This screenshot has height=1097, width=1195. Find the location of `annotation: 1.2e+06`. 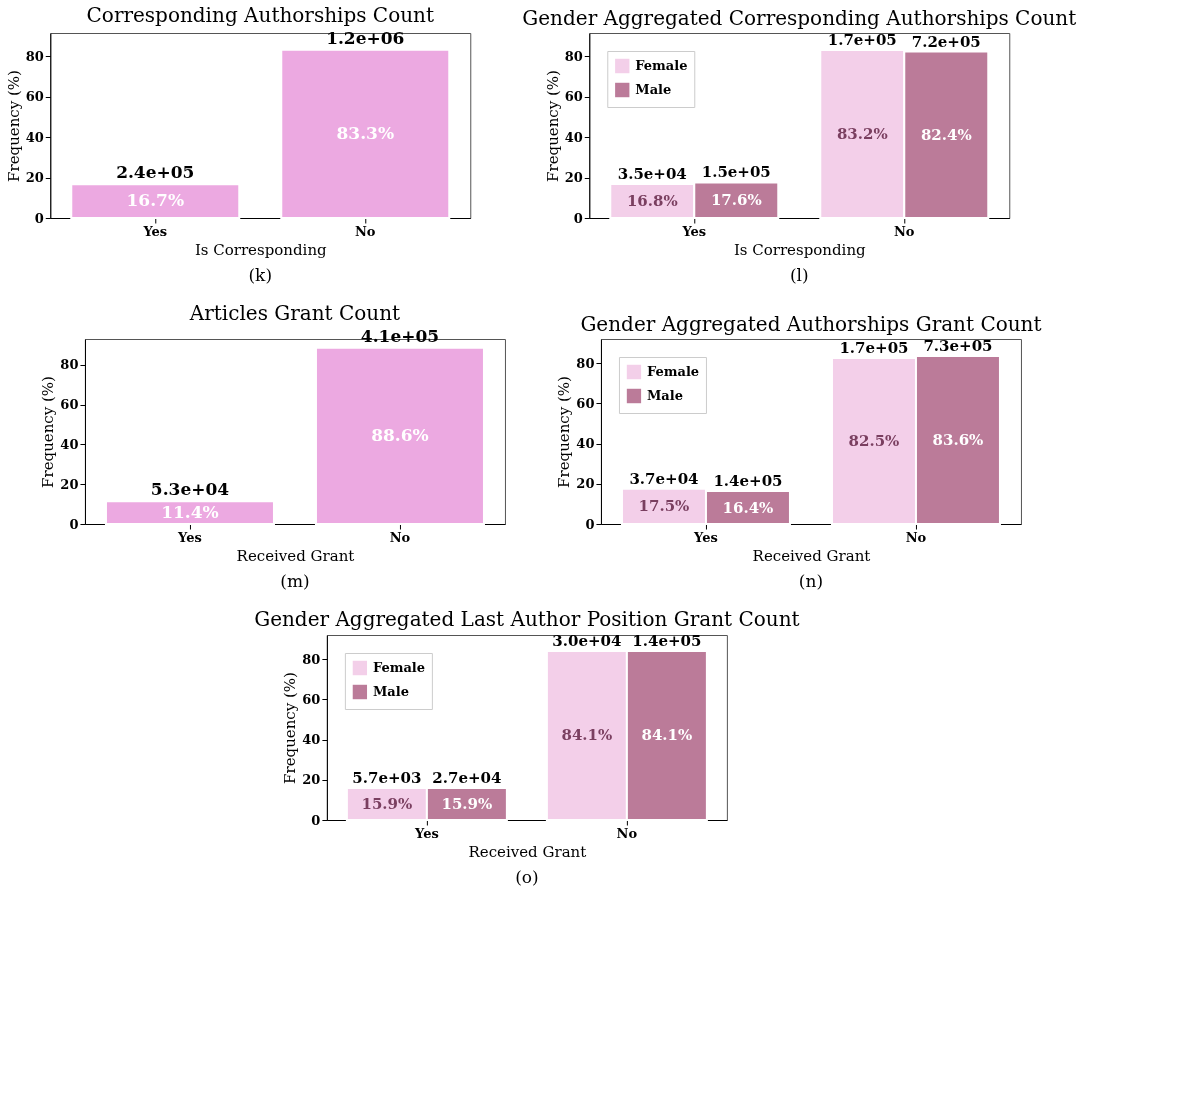

annotation: 1.2e+06 is located at coordinates (365, 37).